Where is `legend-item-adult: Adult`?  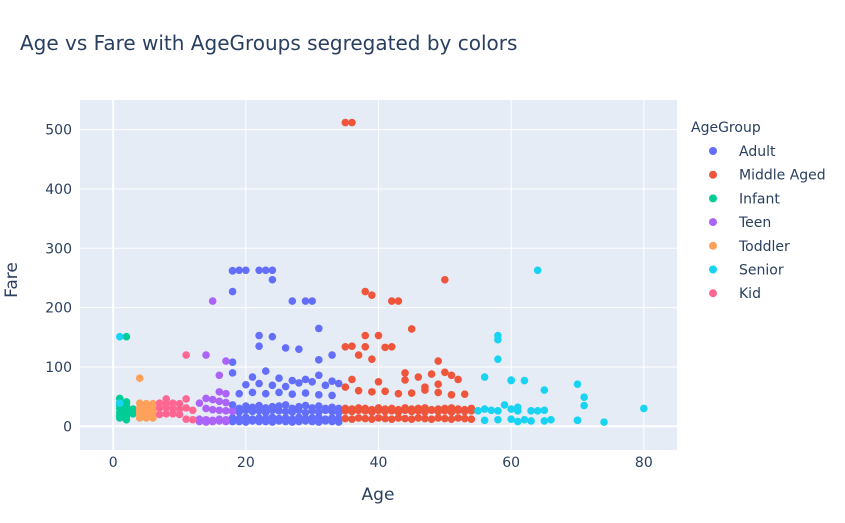 legend-item-adult: Adult is located at coordinates (742, 152).